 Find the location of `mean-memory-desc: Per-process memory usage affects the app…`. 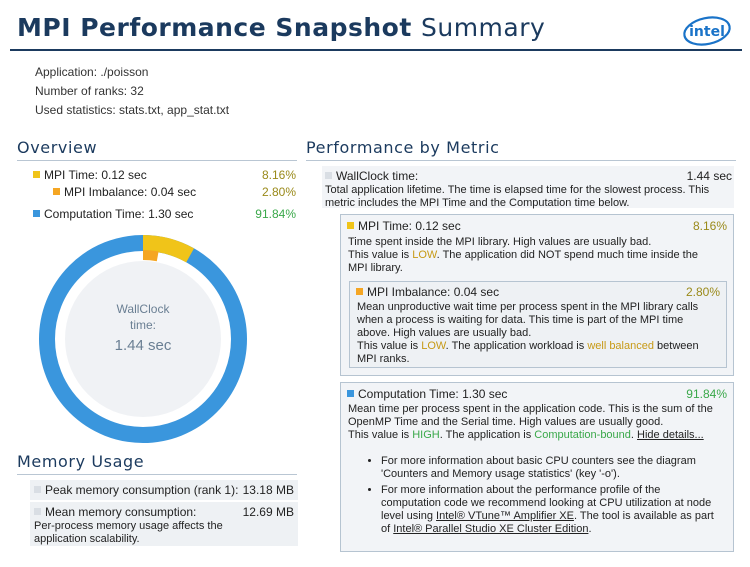

mean-memory-desc: Per-process memory usage affects the app… is located at coordinates (128, 532).